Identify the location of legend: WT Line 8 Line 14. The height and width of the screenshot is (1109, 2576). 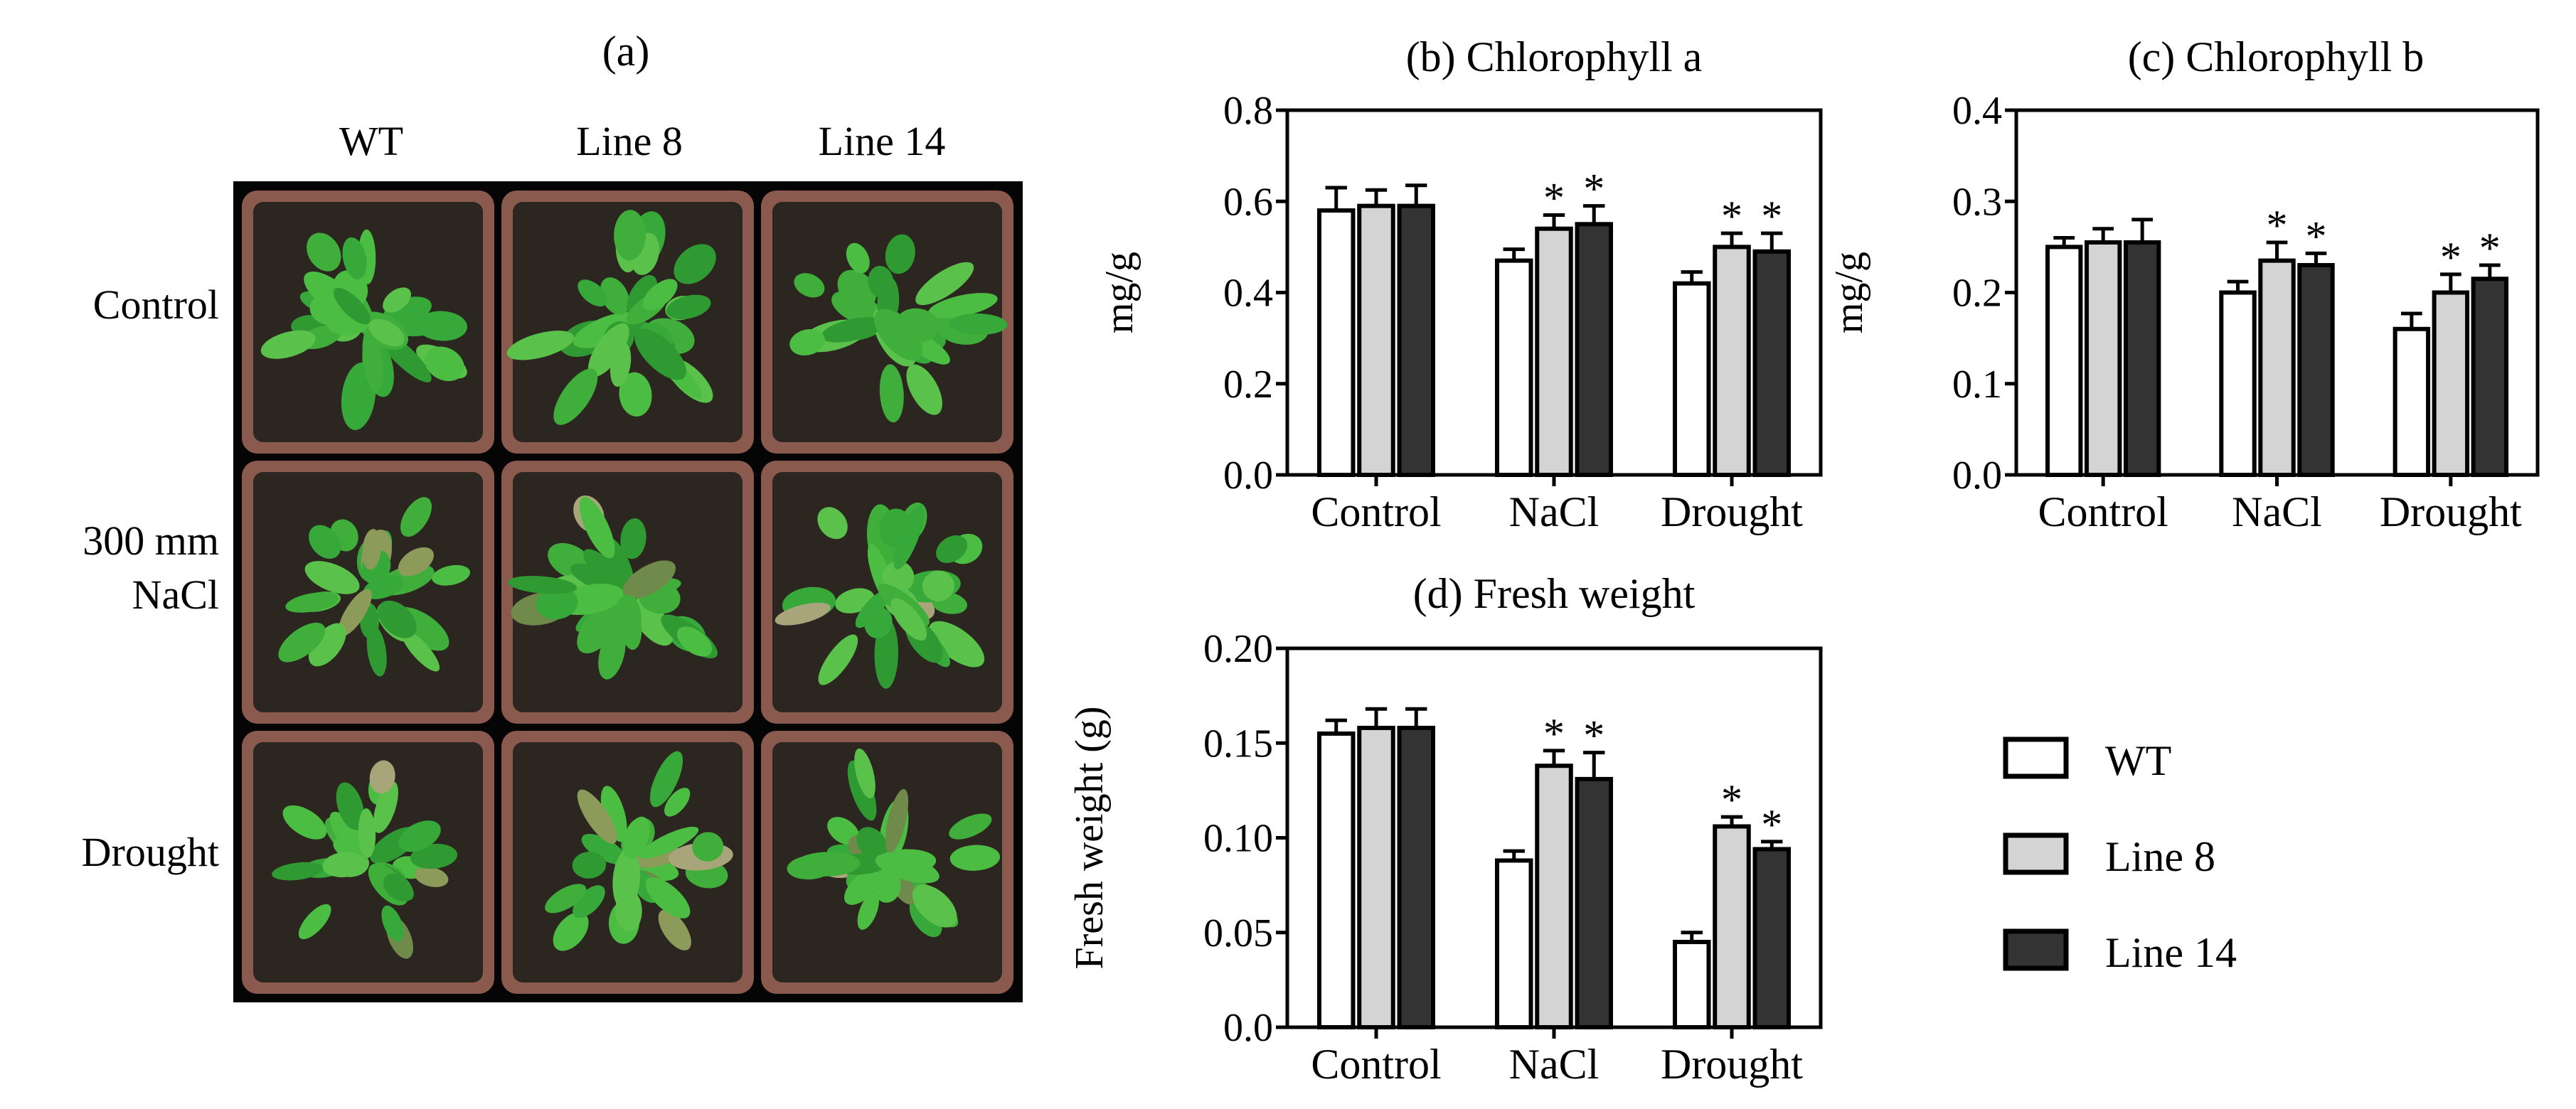
(2120, 856).